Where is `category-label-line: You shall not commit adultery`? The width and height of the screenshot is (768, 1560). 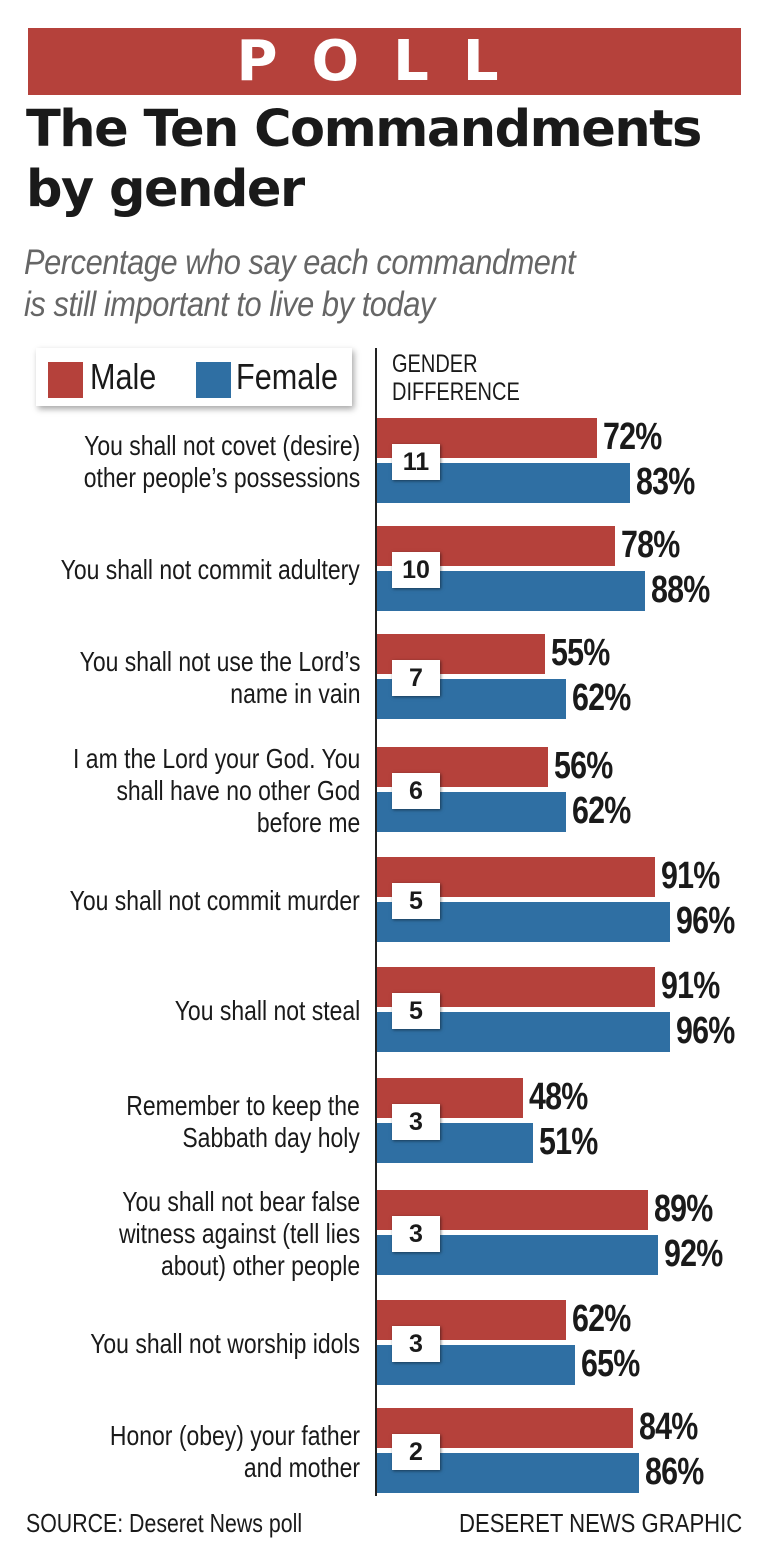
category-label-line: You shall not commit adultery is located at coordinates (210, 569).